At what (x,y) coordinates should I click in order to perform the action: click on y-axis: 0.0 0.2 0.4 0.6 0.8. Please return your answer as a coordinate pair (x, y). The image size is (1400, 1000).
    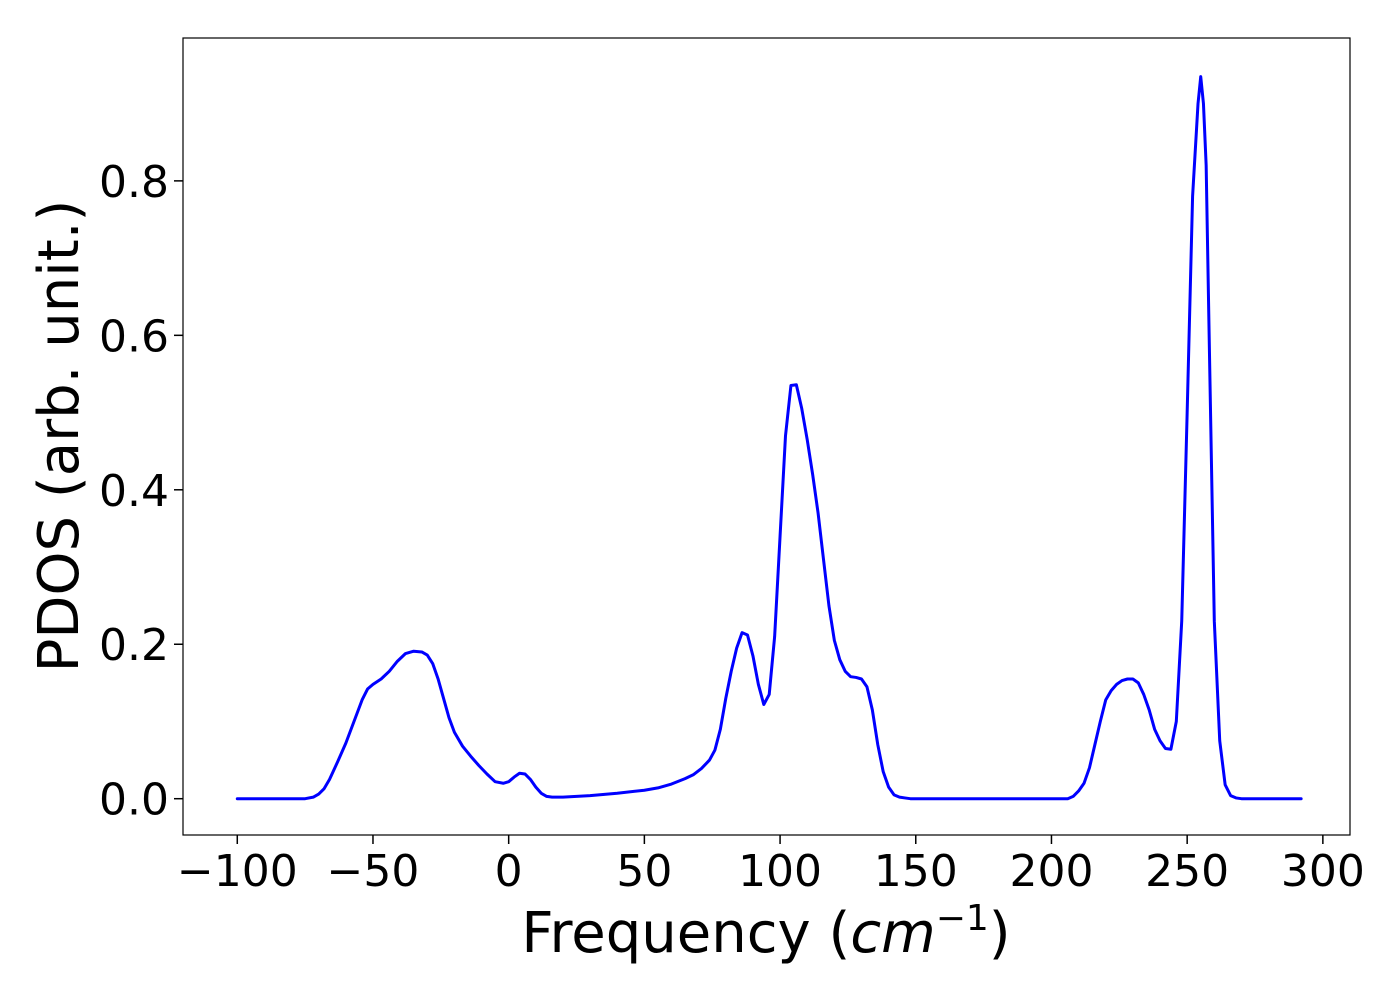
    Looking at the image, I should click on (141, 491).